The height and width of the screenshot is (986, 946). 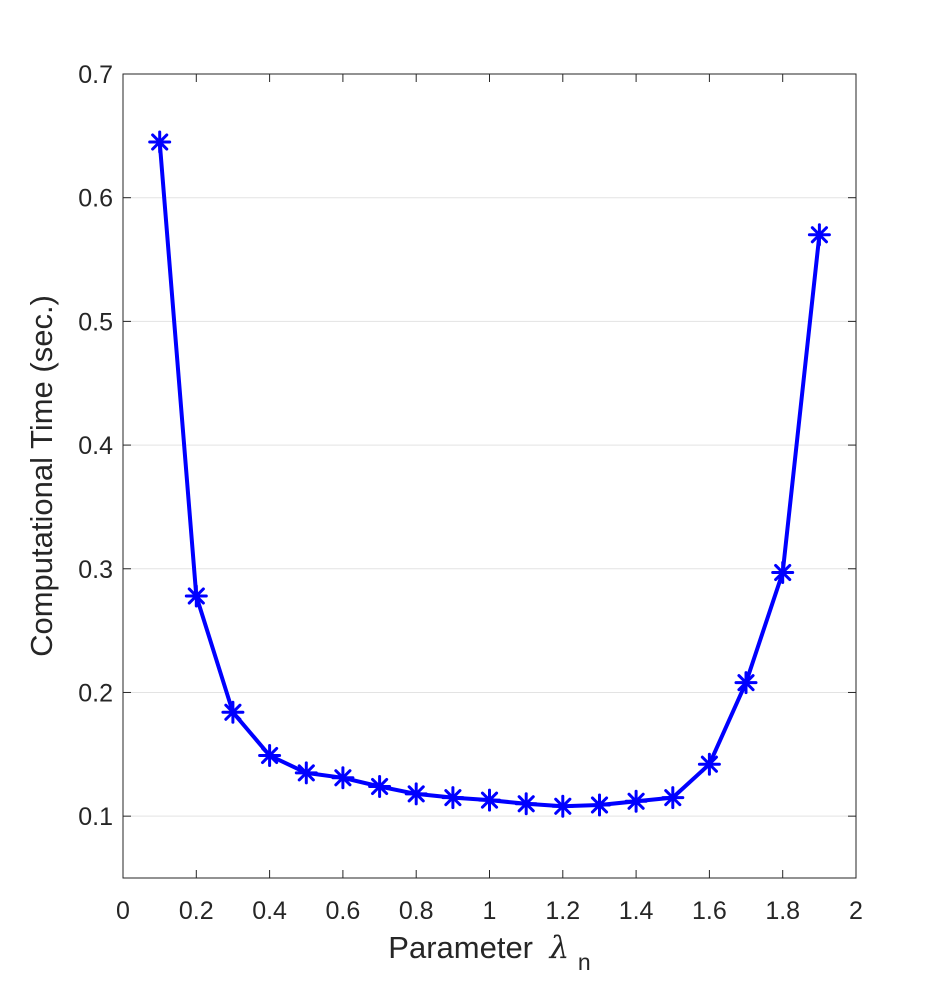 I want to click on x-tick-label: 0.6, so click(x=343, y=911).